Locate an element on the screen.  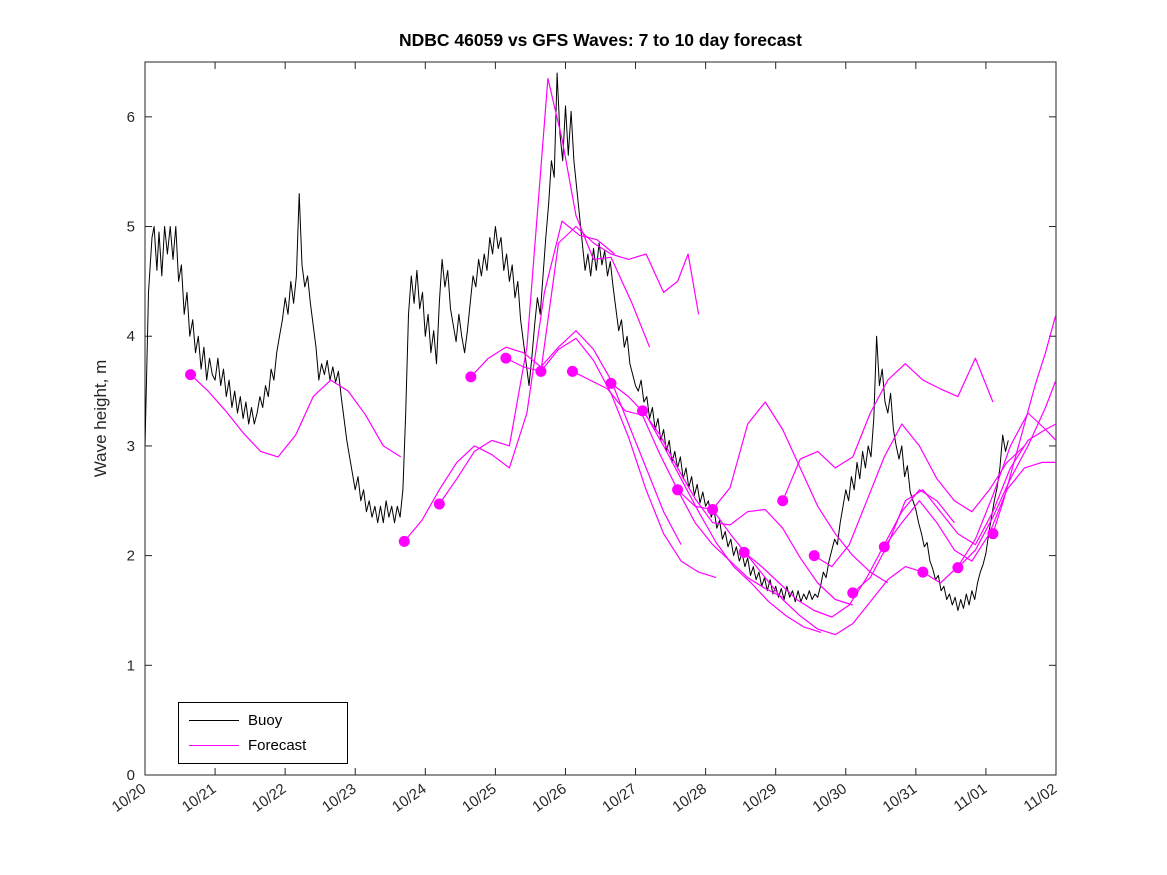
x-tick-label: 10/22 is located at coordinates (269, 797).